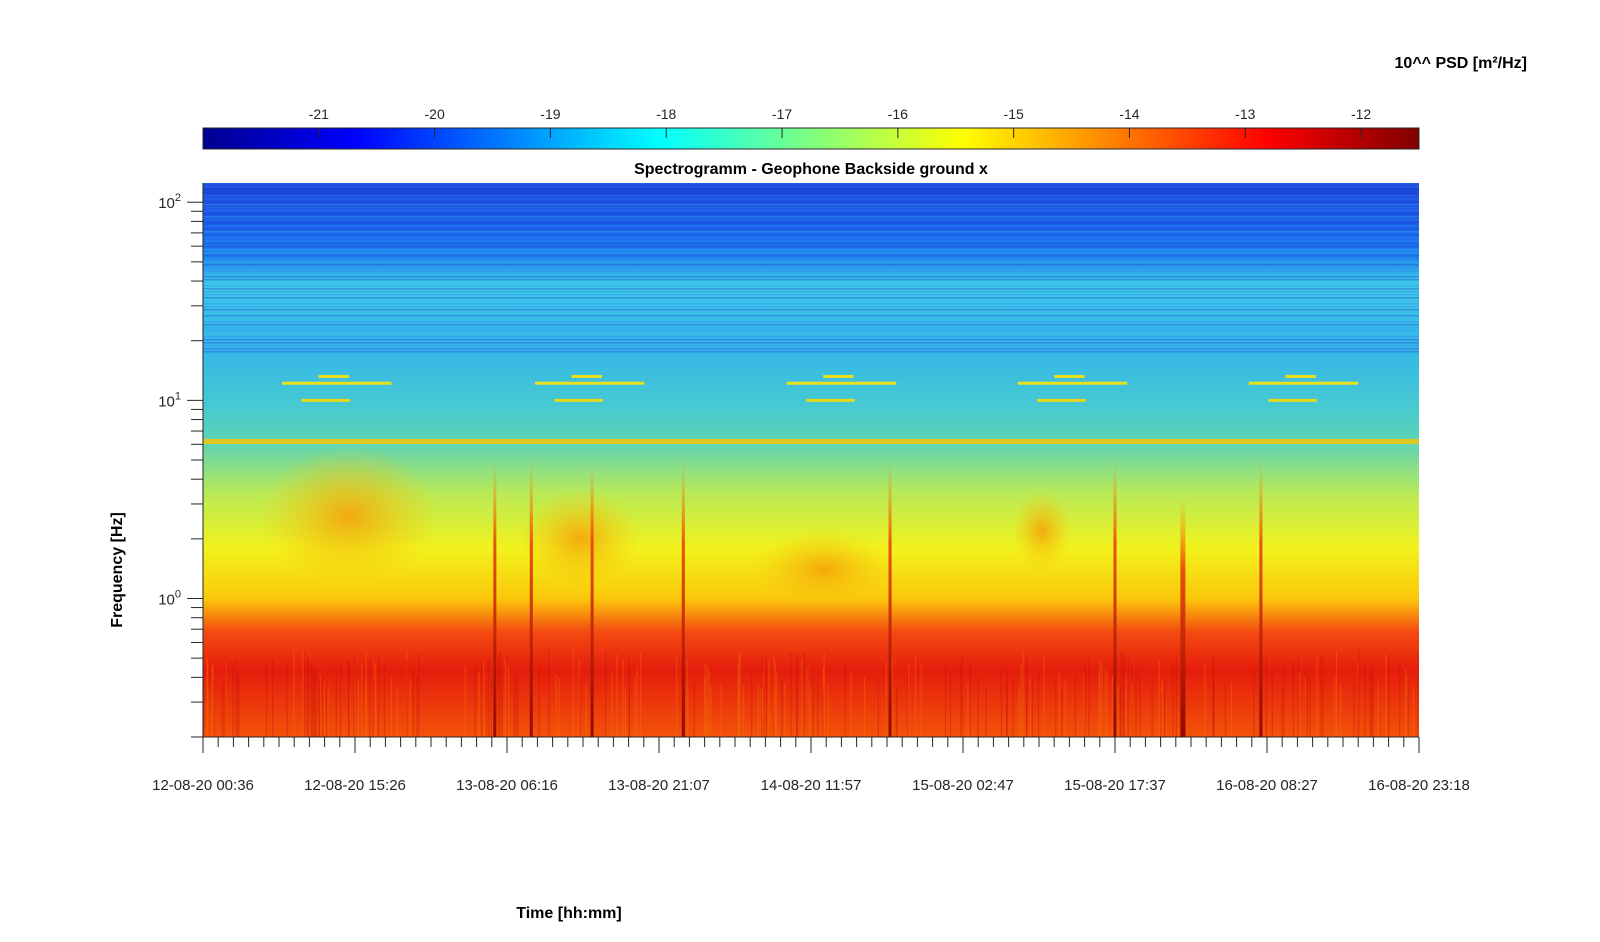 The image size is (1600, 942). What do you see at coordinates (1461, 63) in the screenshot?
I see `colorbar-title: 10^^ PSD [m²/Hz]` at bounding box center [1461, 63].